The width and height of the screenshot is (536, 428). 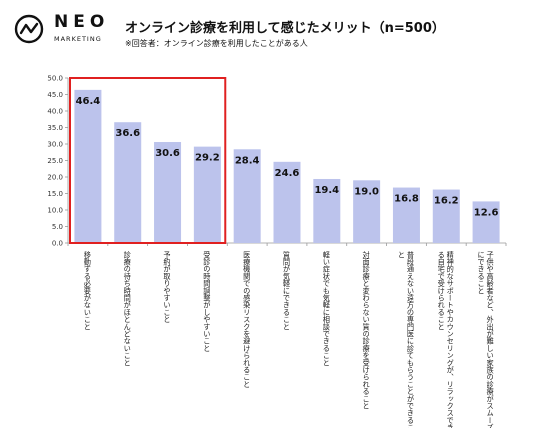 What do you see at coordinates (406, 199) in the screenshot?
I see `data-label: 16.8` at bounding box center [406, 199].